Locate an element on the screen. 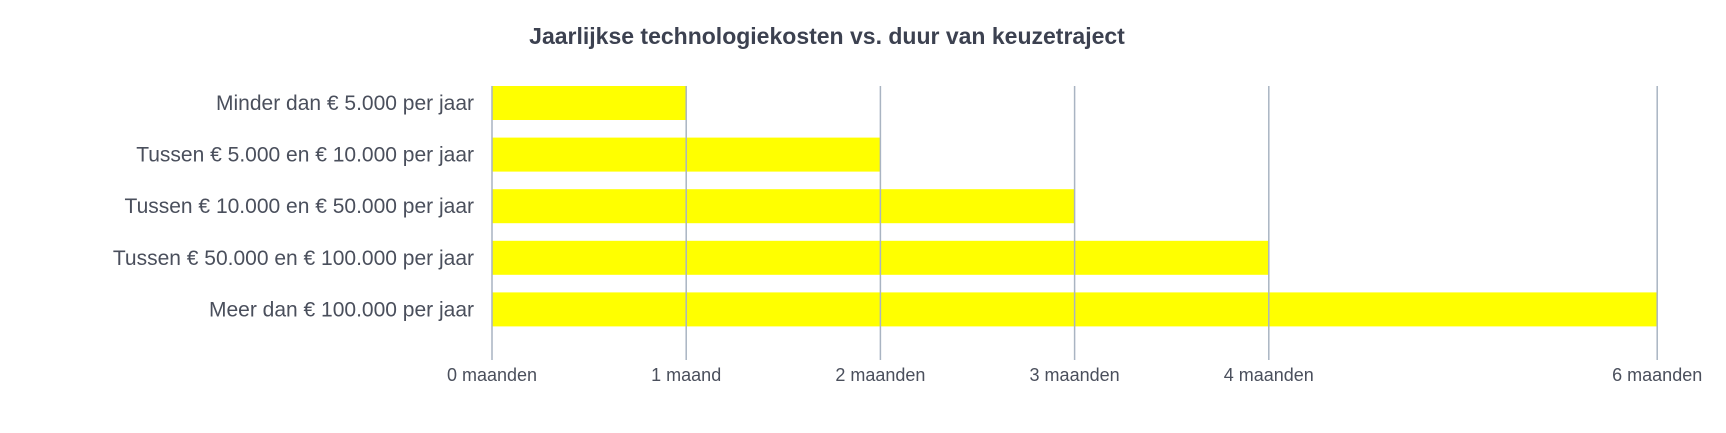 The image size is (1726, 433). x-tick-label: 3 maanden is located at coordinates (1075, 375).